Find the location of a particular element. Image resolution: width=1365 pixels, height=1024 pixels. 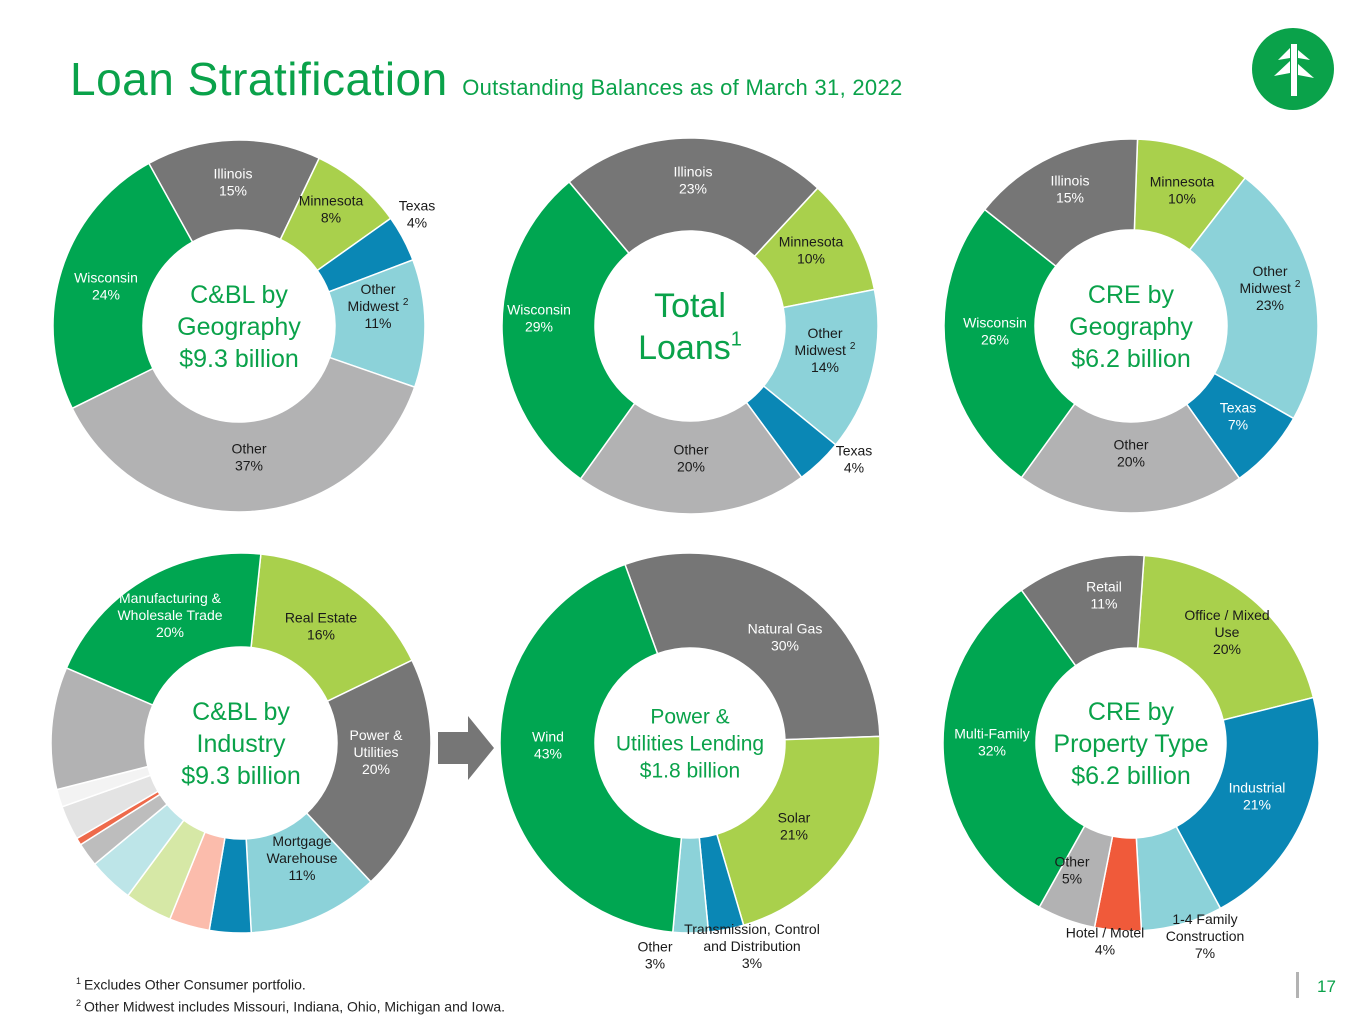

label-retail: Retail 11% is located at coordinates (1104, 595).